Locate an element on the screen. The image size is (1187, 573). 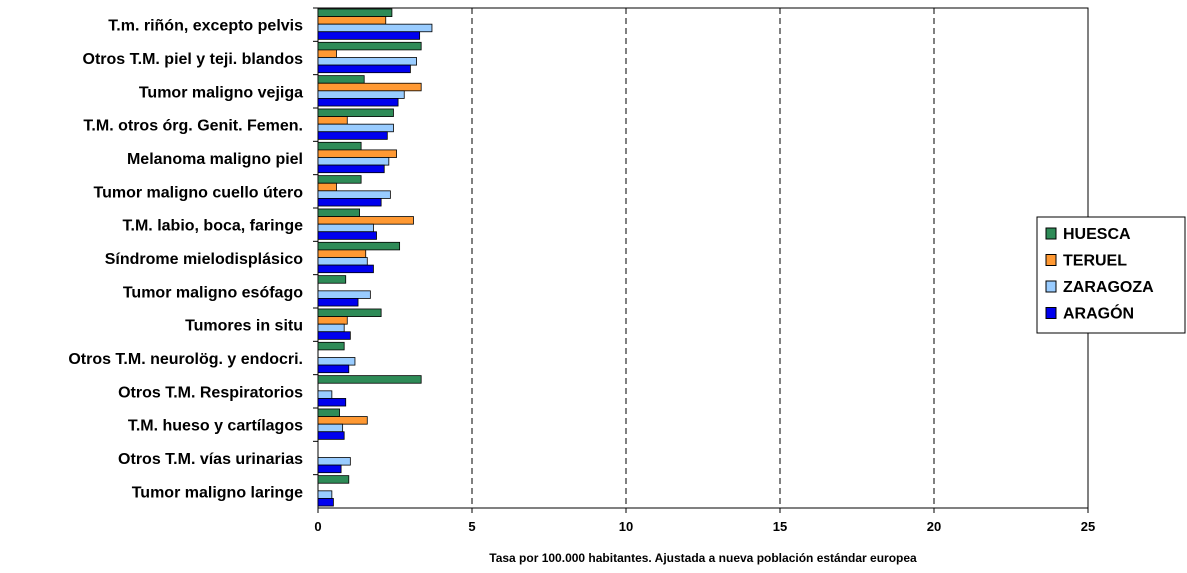
bar-aragón-5 is located at coordinates (349, 202).